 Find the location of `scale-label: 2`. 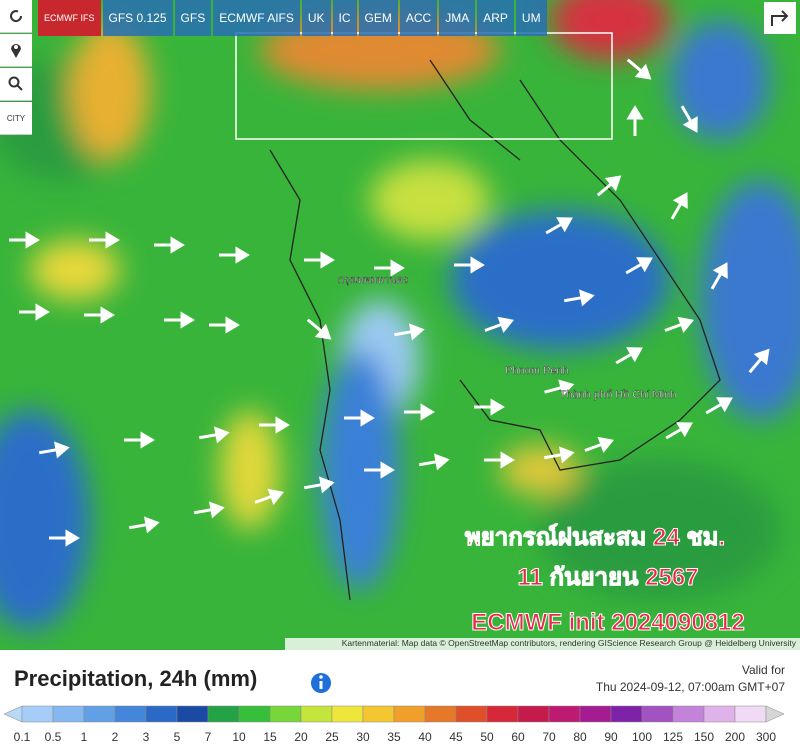

scale-label: 2 is located at coordinates (115, 737).